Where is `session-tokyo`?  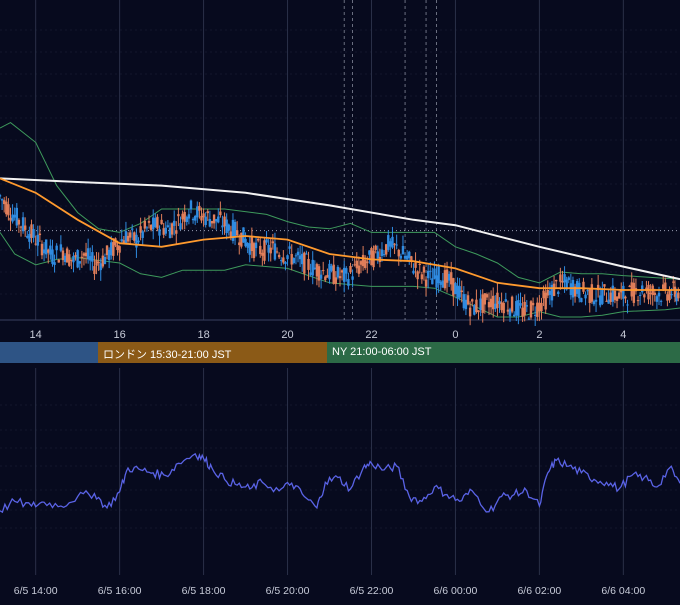 session-tokyo is located at coordinates (49, 352).